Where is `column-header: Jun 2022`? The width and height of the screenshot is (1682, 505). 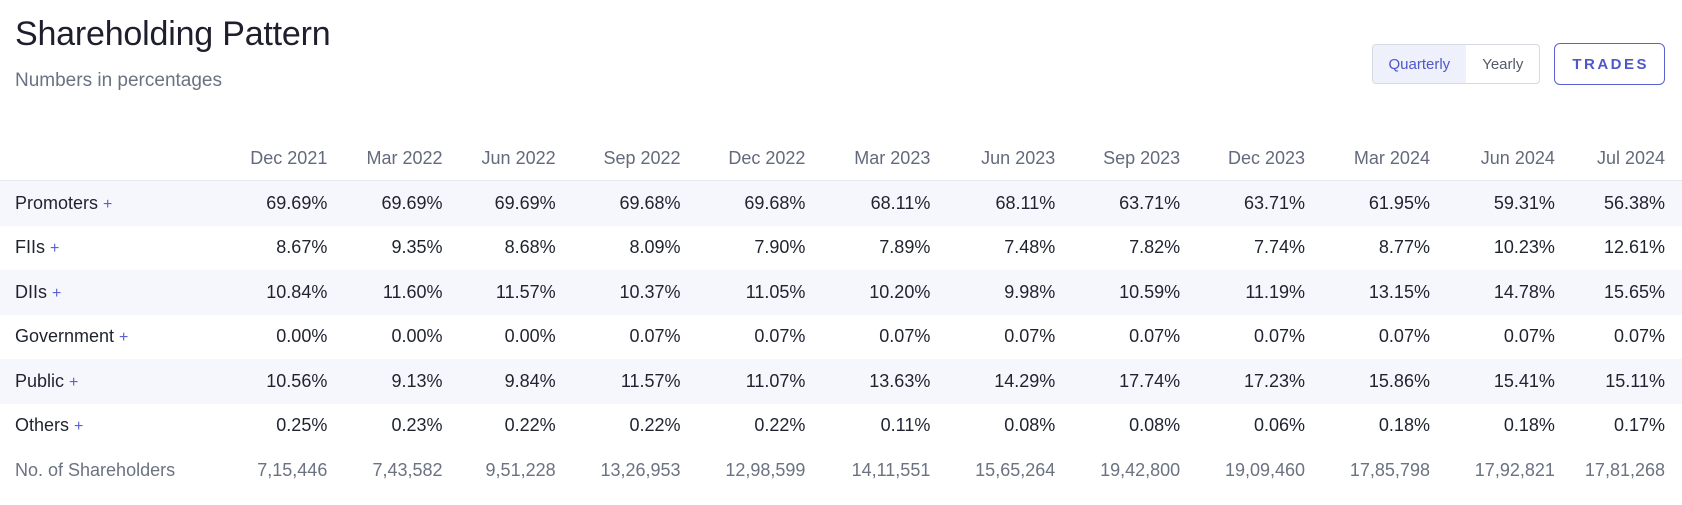
column-header: Jun 2022 is located at coordinates (499, 159).